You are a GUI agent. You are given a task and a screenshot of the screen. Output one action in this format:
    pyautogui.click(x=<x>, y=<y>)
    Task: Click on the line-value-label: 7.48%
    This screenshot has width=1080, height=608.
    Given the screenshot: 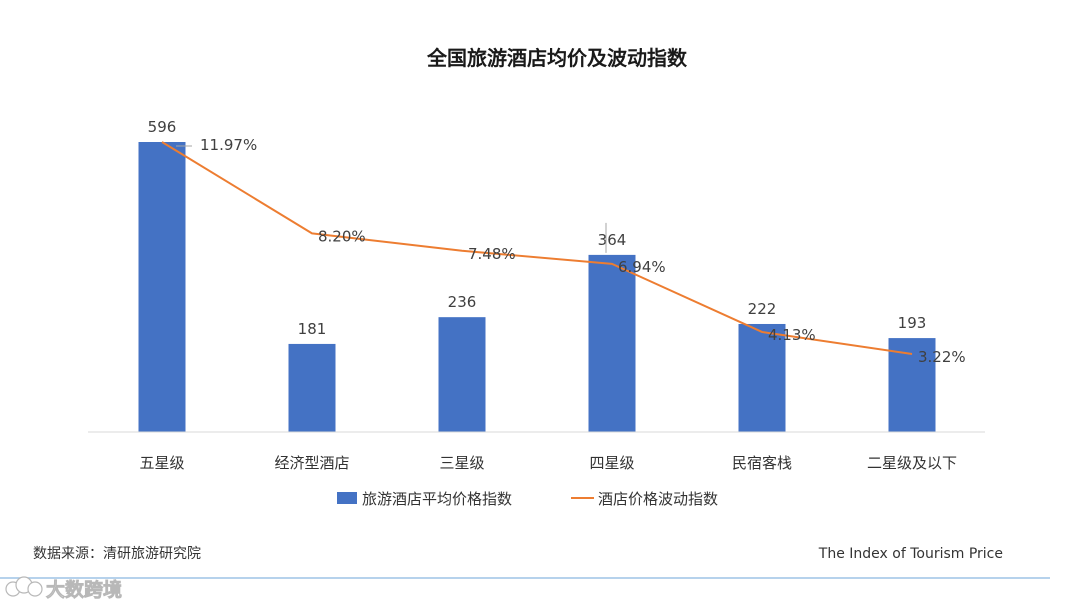 What is the action you would take?
    pyautogui.click(x=492, y=254)
    